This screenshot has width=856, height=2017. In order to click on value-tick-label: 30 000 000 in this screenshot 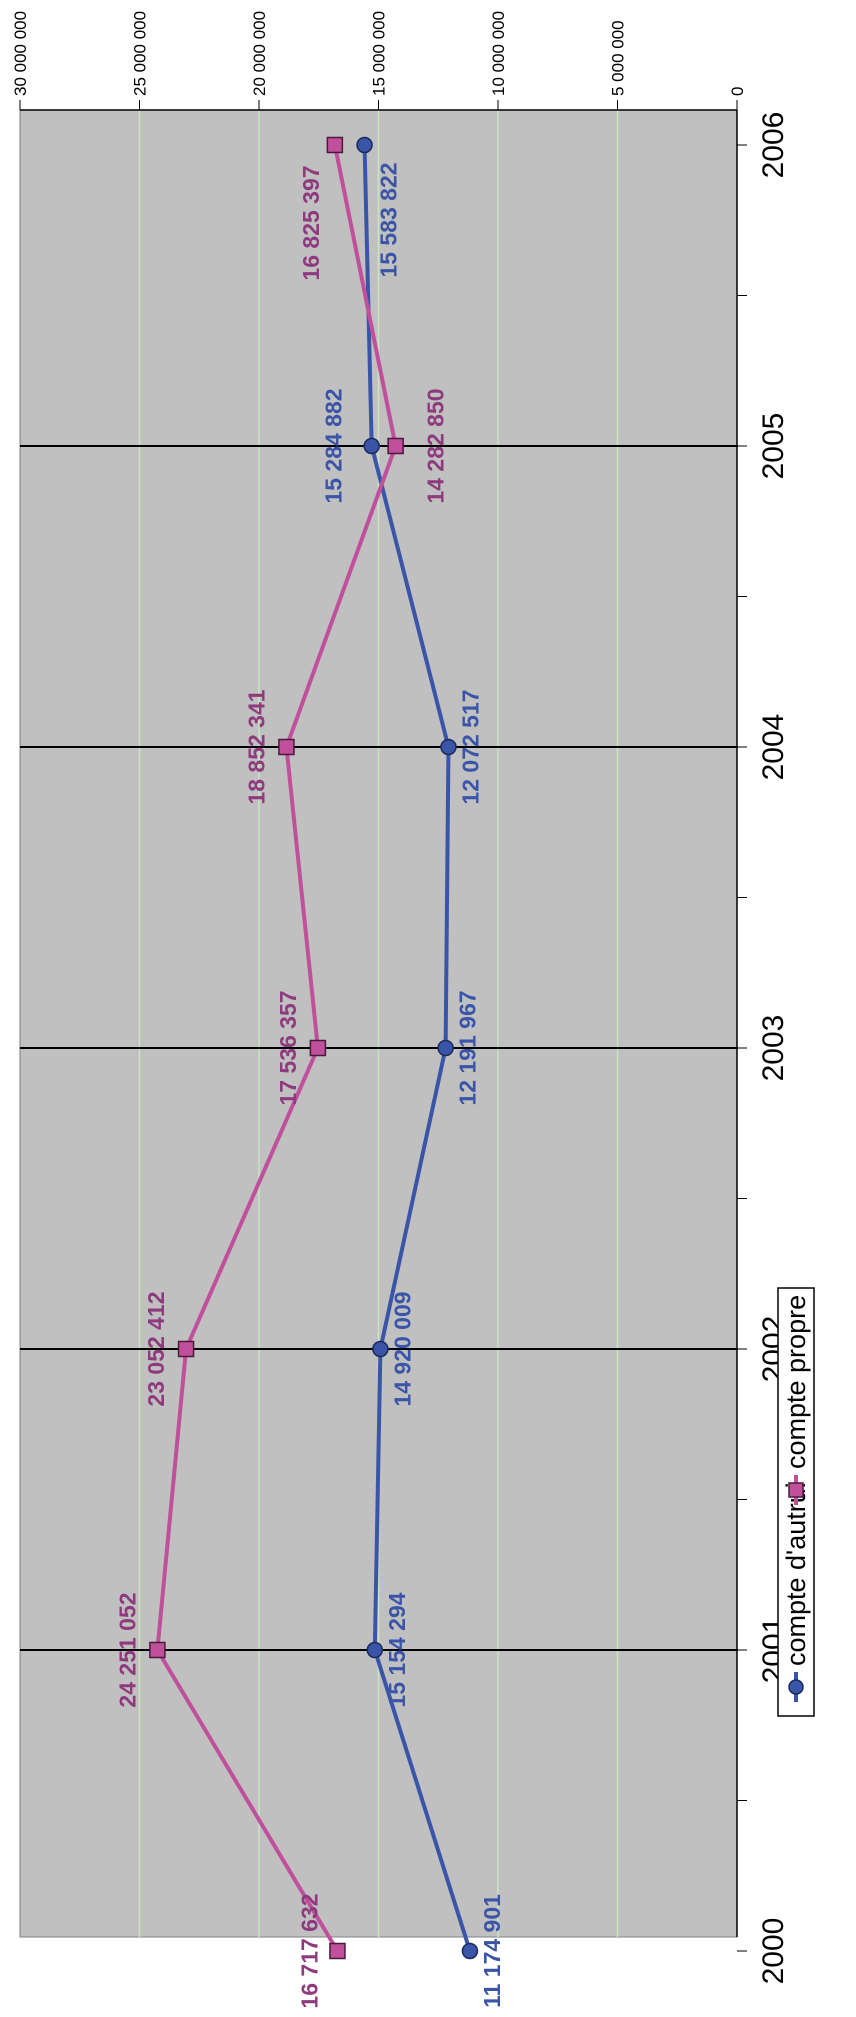, I will do `click(20, 53)`.